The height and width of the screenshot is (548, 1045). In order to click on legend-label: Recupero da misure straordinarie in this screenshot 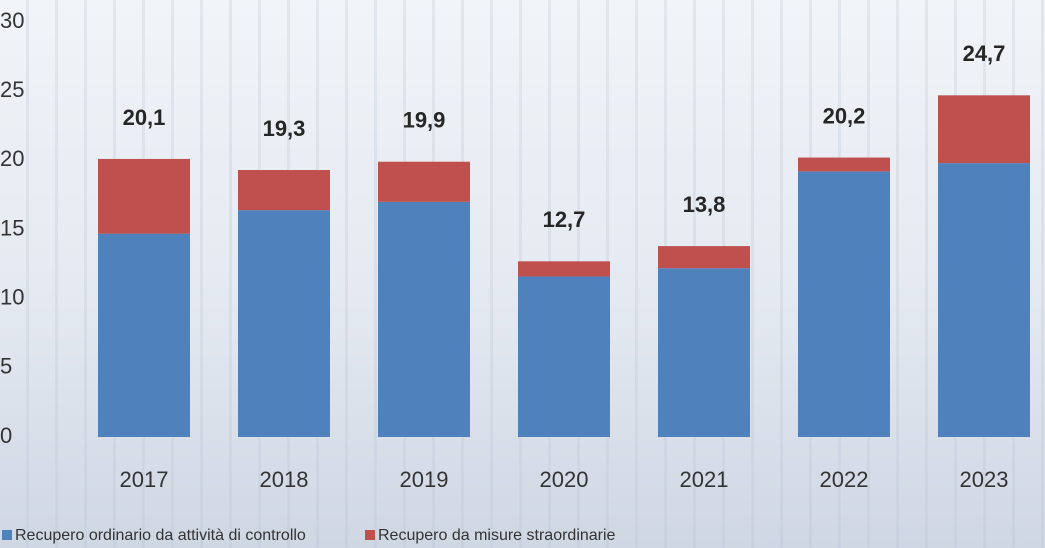, I will do `click(497, 535)`.